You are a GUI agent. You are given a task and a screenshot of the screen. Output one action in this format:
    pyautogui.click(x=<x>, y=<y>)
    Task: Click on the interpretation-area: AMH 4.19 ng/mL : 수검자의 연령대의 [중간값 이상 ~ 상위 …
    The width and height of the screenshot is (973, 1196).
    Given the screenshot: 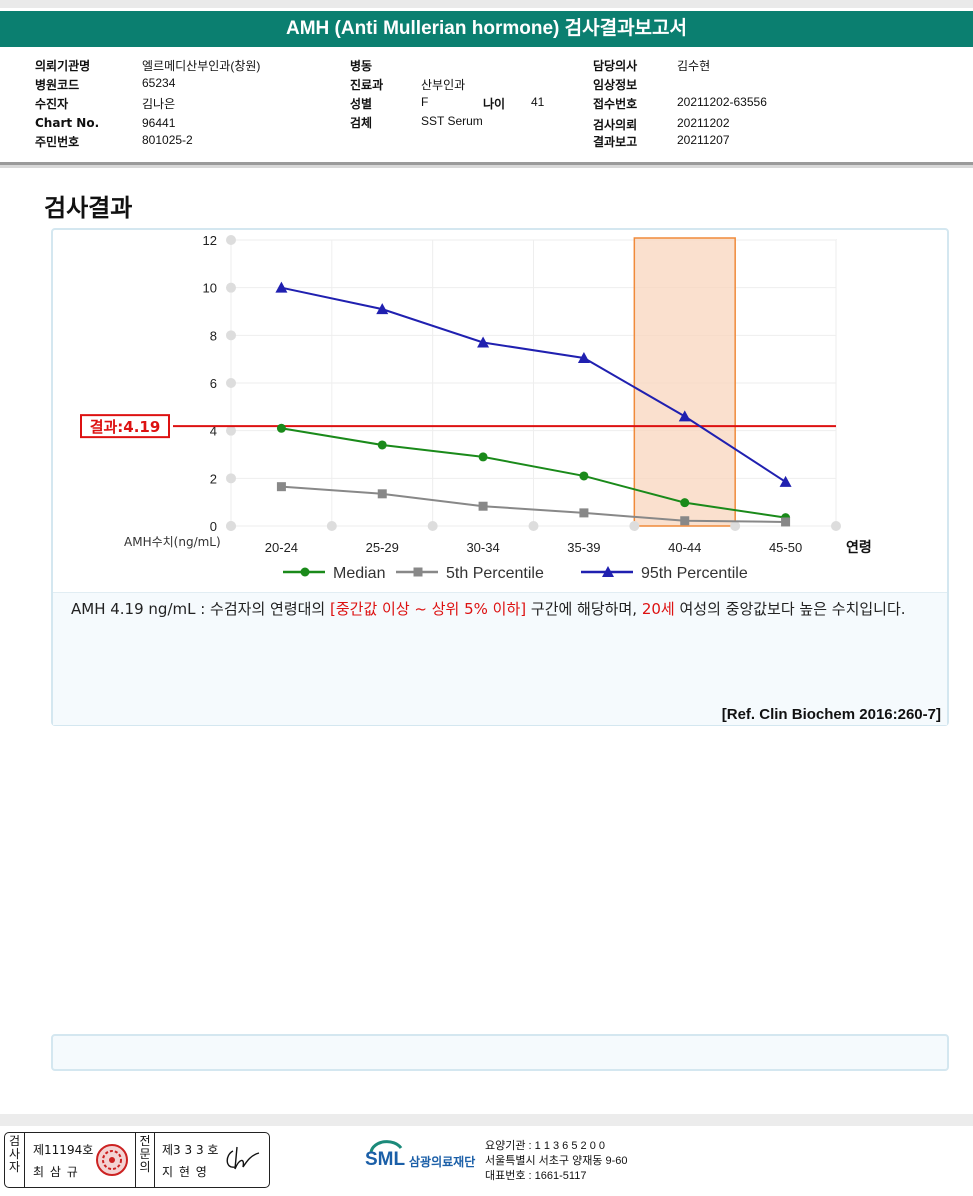 What is the action you would take?
    pyautogui.click(x=500, y=658)
    